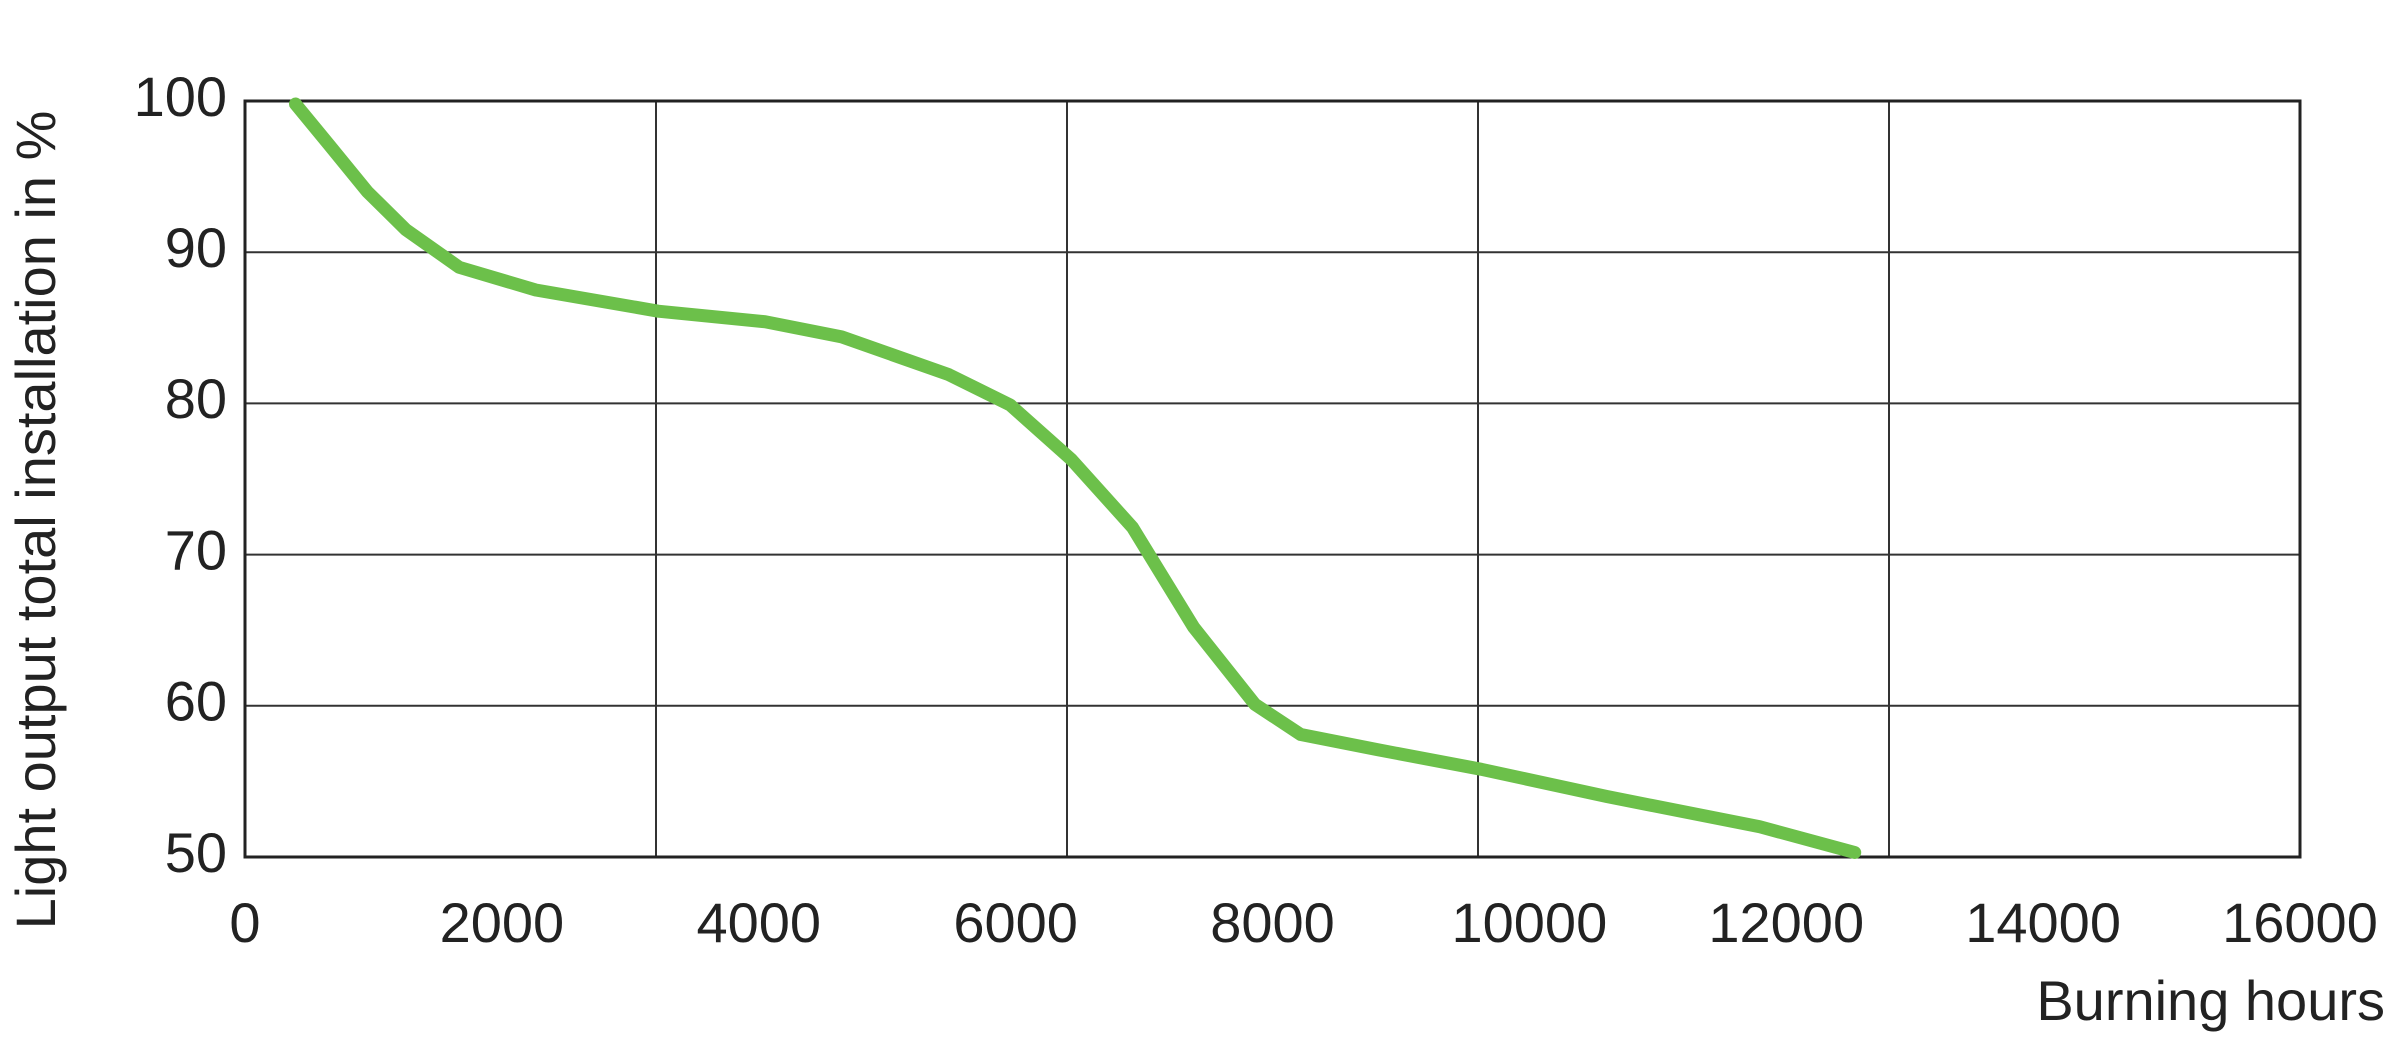 This screenshot has height=1048, width=2400. Describe the element at coordinates (1015, 922) in the screenshot. I see `x-tick-label: 6000` at that location.